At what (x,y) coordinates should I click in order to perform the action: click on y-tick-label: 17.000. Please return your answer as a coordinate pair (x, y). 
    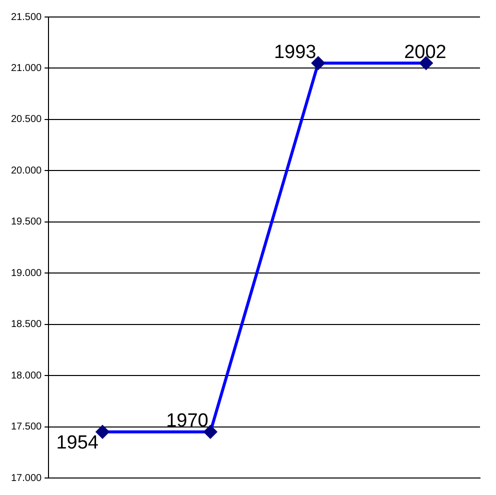
    Looking at the image, I should click on (26, 478).